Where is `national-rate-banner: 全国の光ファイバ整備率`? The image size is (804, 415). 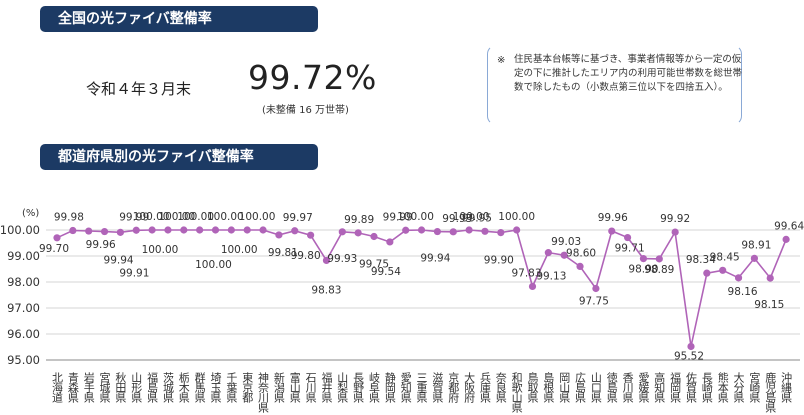
national-rate-banner: 全国の光ファイバ整備率 is located at coordinates (179, 19).